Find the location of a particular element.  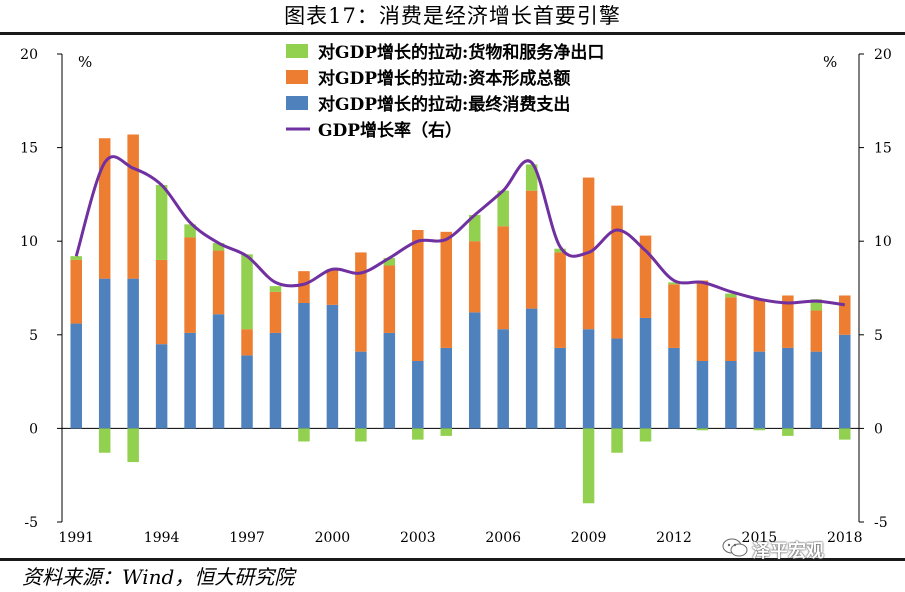

x-tick-label: 2018 is located at coordinates (845, 538).